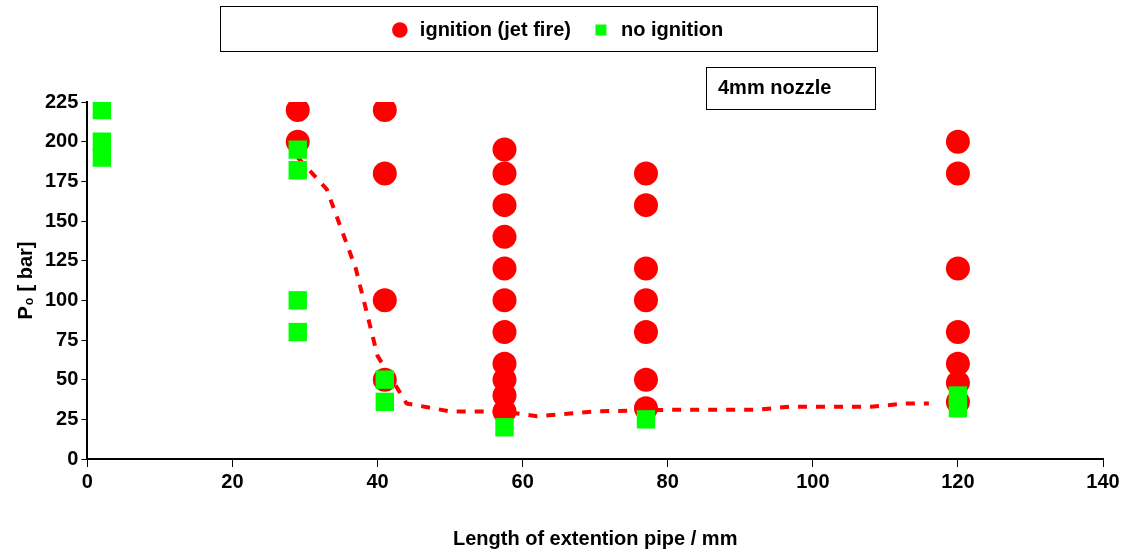  What do you see at coordinates (24, 280) in the screenshot?
I see `y-axis-title: P₀ [ bar]` at bounding box center [24, 280].